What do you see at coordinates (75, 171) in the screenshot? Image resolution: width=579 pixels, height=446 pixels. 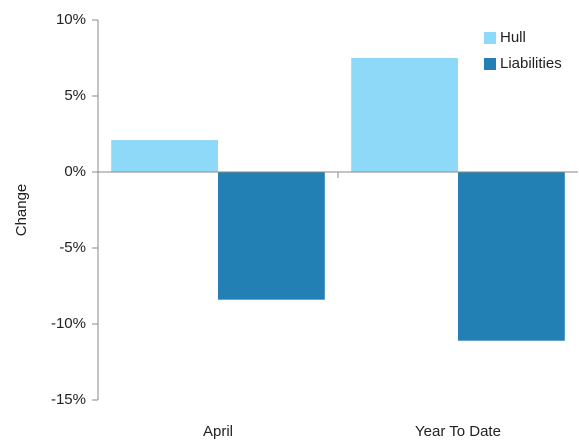 I see `y-tick-label: 0%` at bounding box center [75, 171].